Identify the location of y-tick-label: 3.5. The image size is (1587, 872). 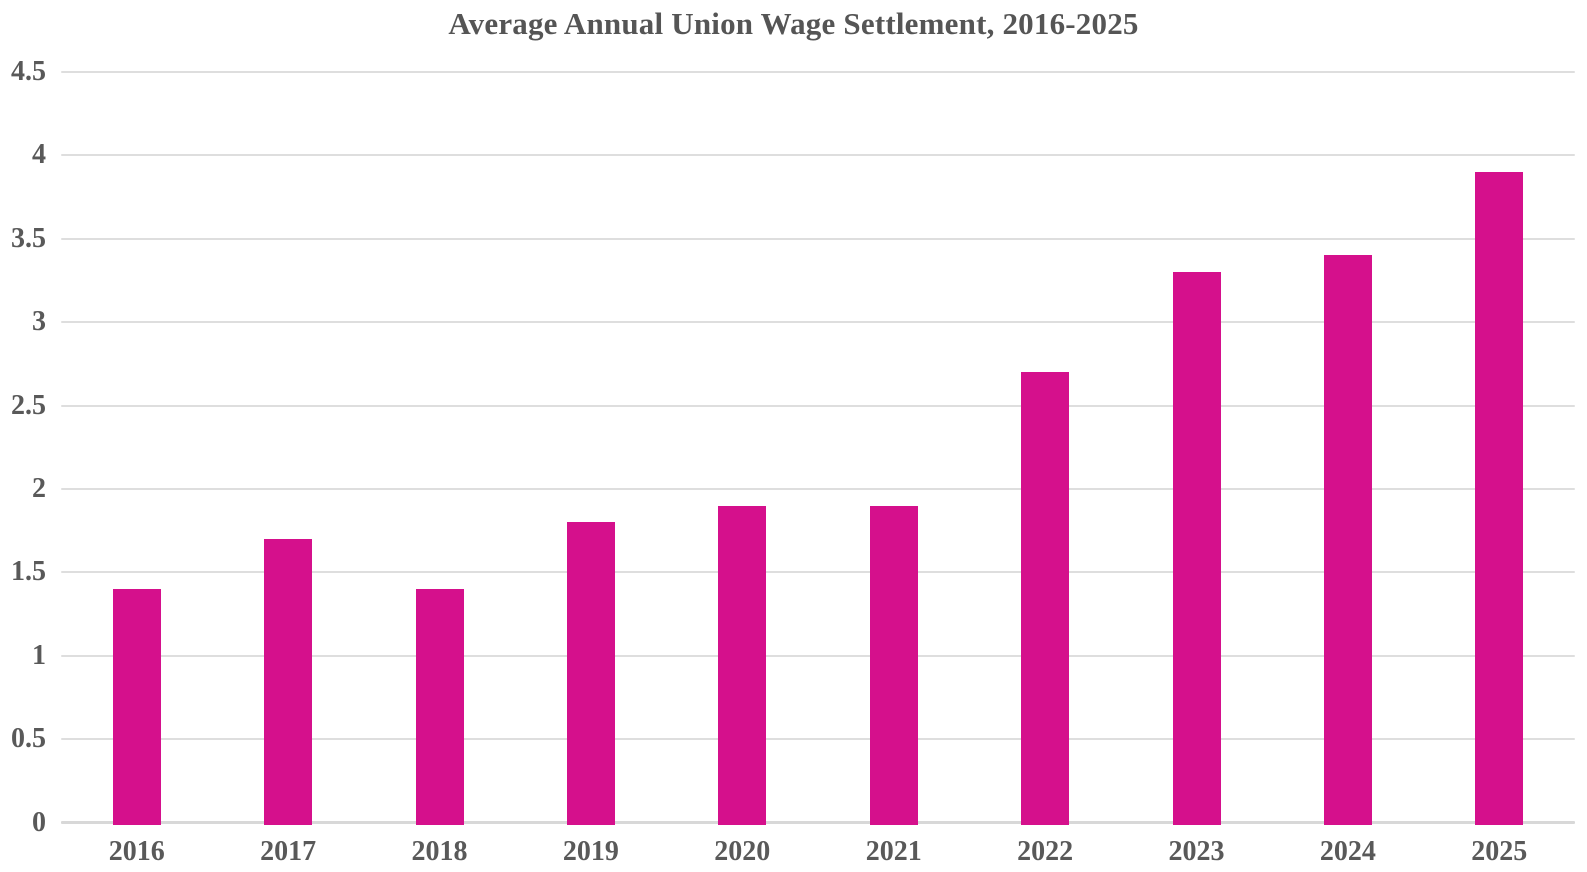
(28, 238).